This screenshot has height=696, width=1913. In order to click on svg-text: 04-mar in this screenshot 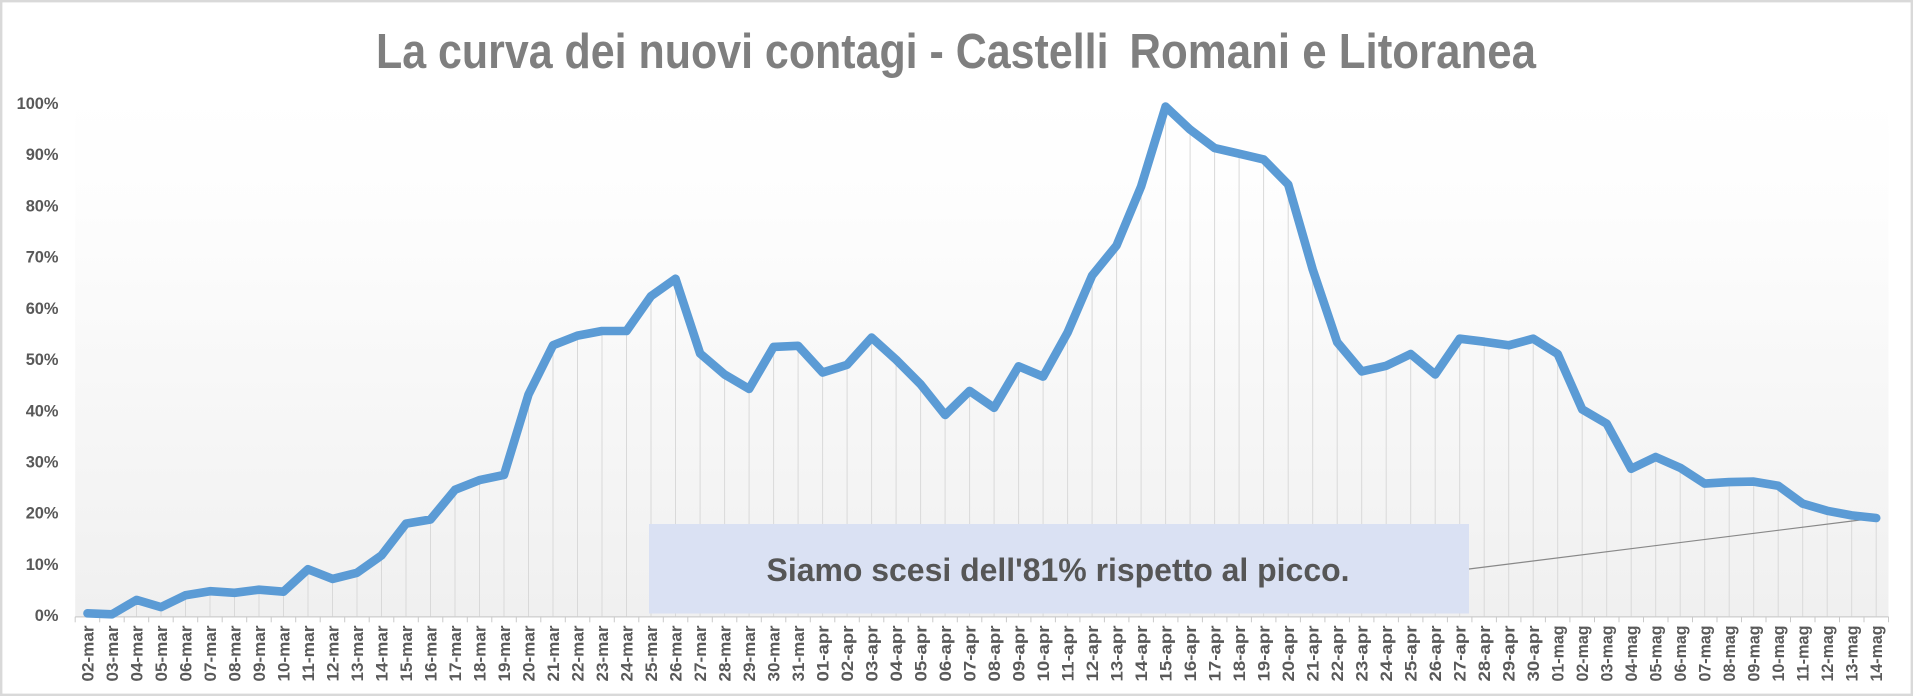, I will do `click(137, 653)`.